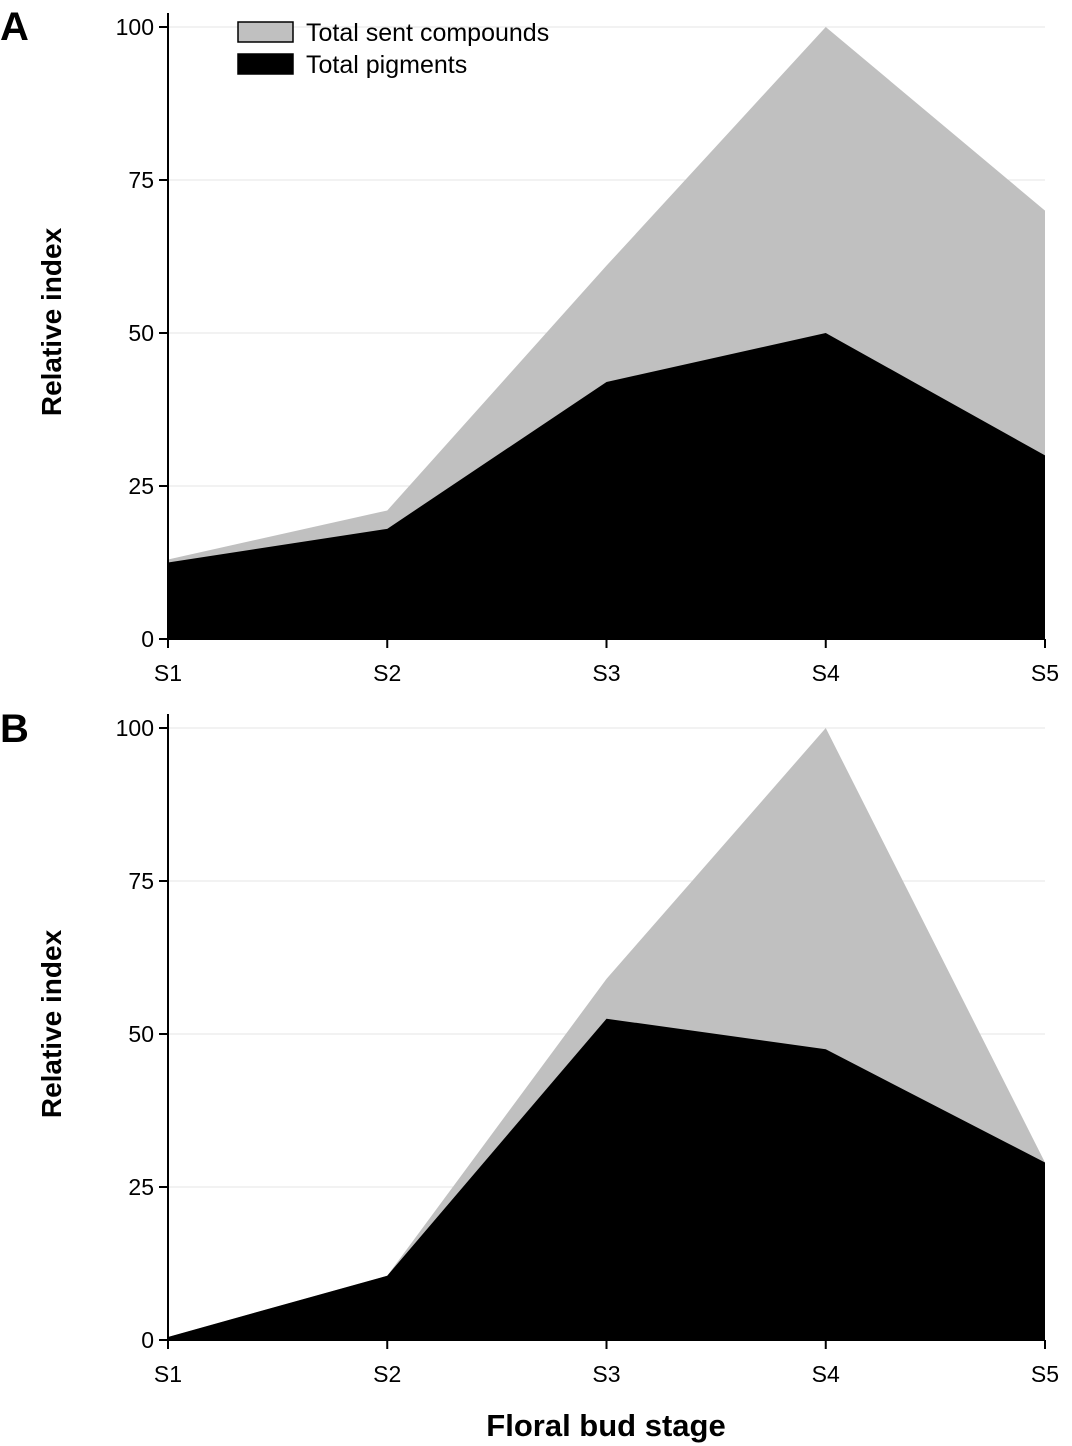 This screenshot has height=1446, width=1072. What do you see at coordinates (14, 729) in the screenshot?
I see `panel-label-b: B` at bounding box center [14, 729].